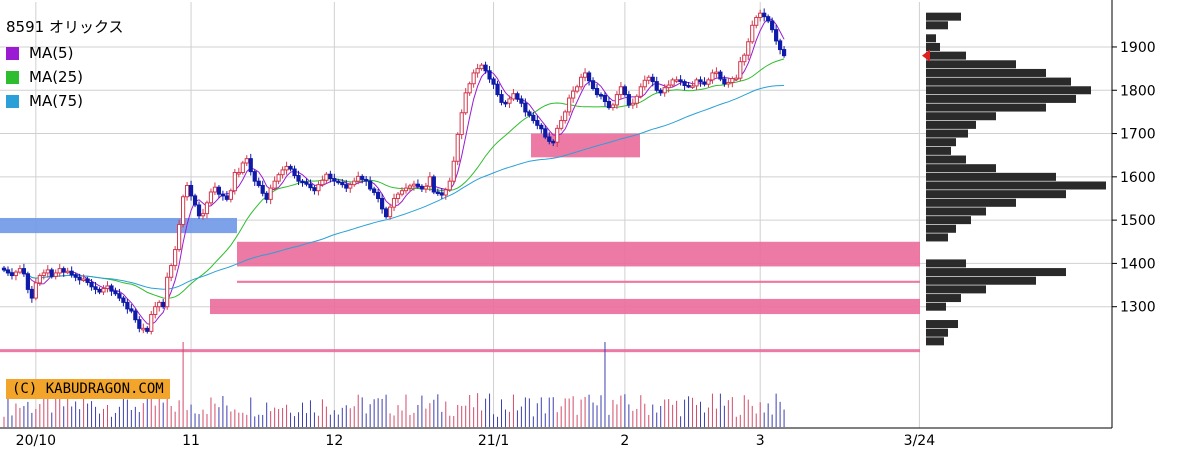 The height and width of the screenshot is (457, 1200). I want to click on legend-label-ma75: MA(75), so click(56, 101).